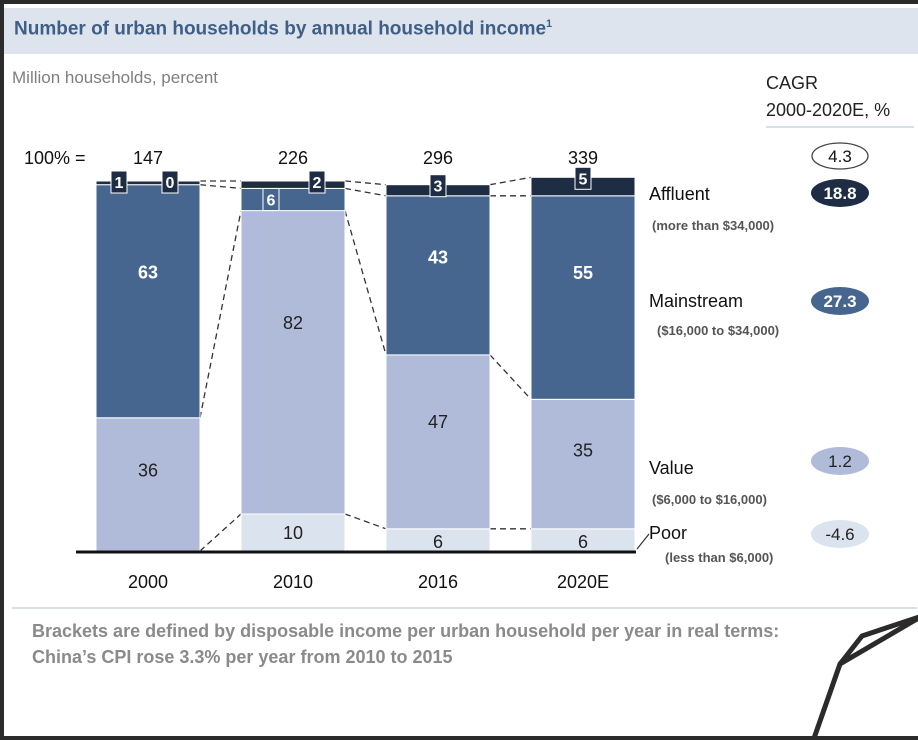 The width and height of the screenshot is (918, 740). Describe the element at coordinates (464, 608) in the screenshot. I see `footnote-divider` at that location.